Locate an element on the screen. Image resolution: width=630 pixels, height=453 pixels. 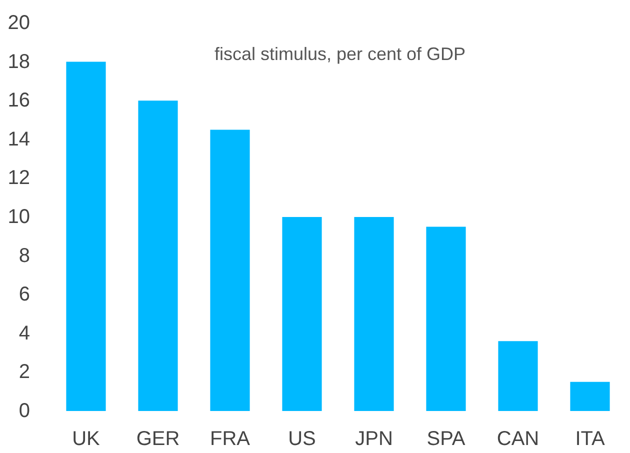
y-tick-label: 2 is located at coordinates (24, 372).